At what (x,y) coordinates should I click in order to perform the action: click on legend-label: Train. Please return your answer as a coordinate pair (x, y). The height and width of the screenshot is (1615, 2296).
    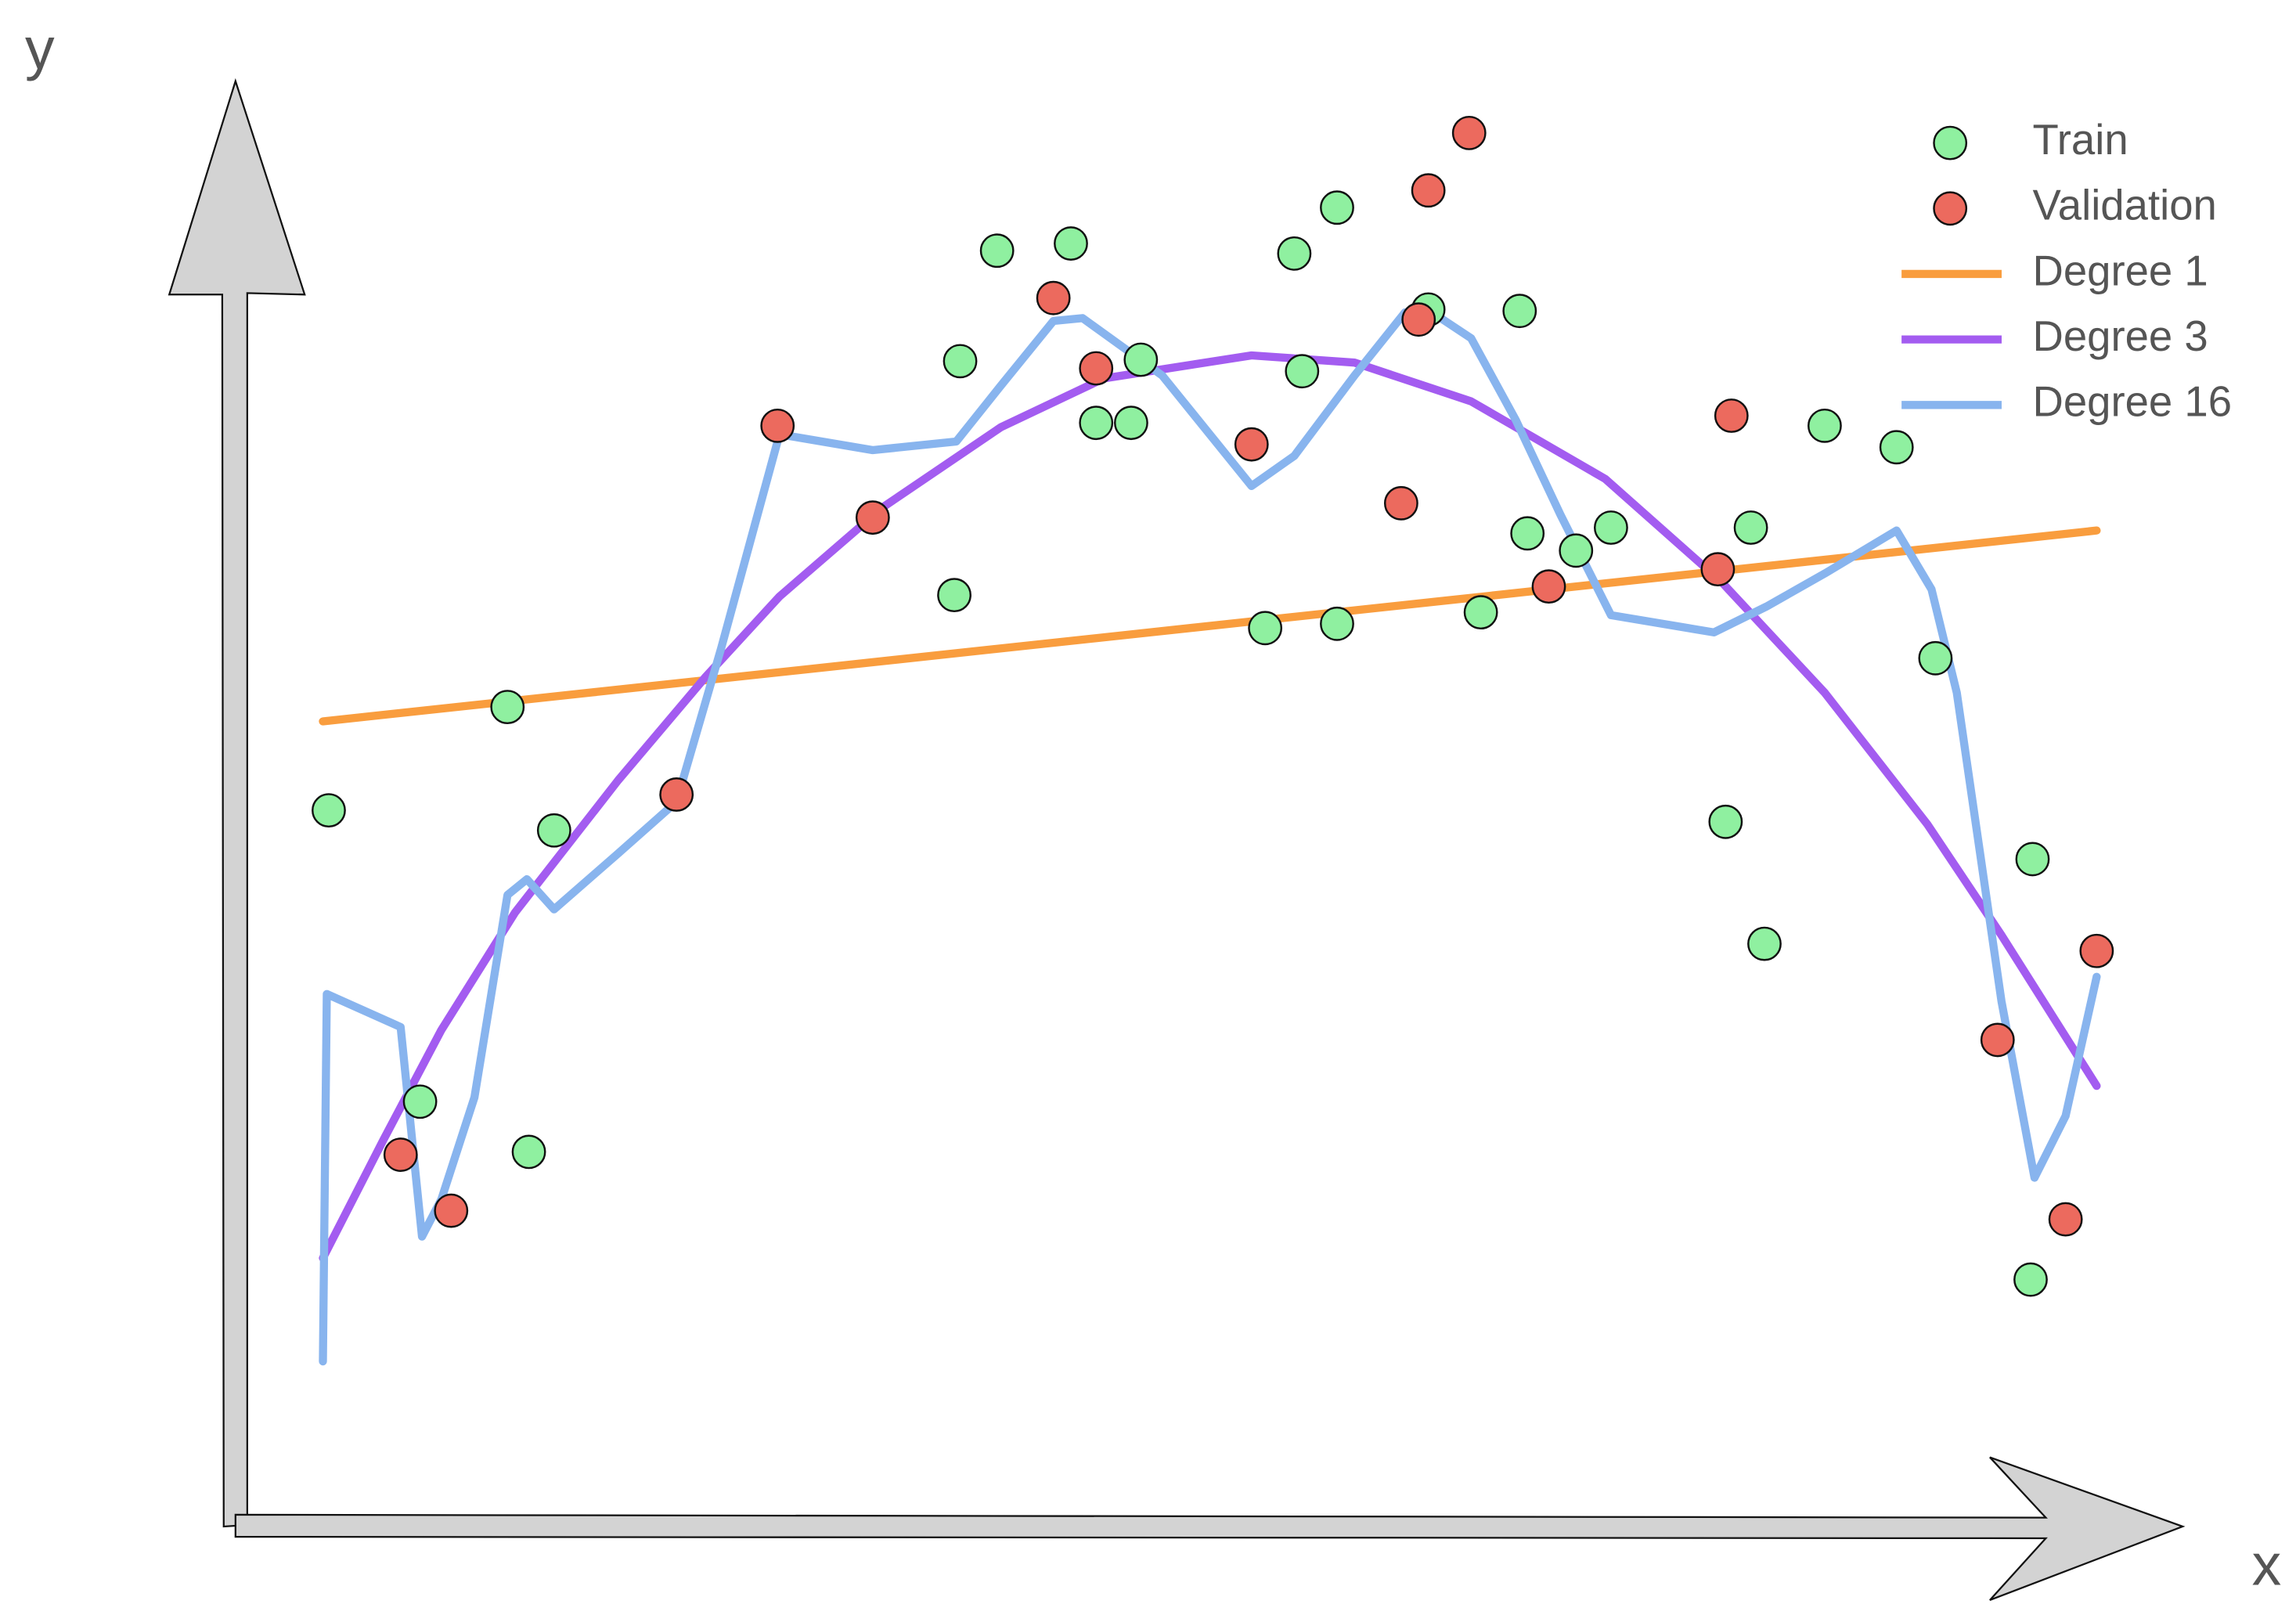
    Looking at the image, I should click on (2080, 140).